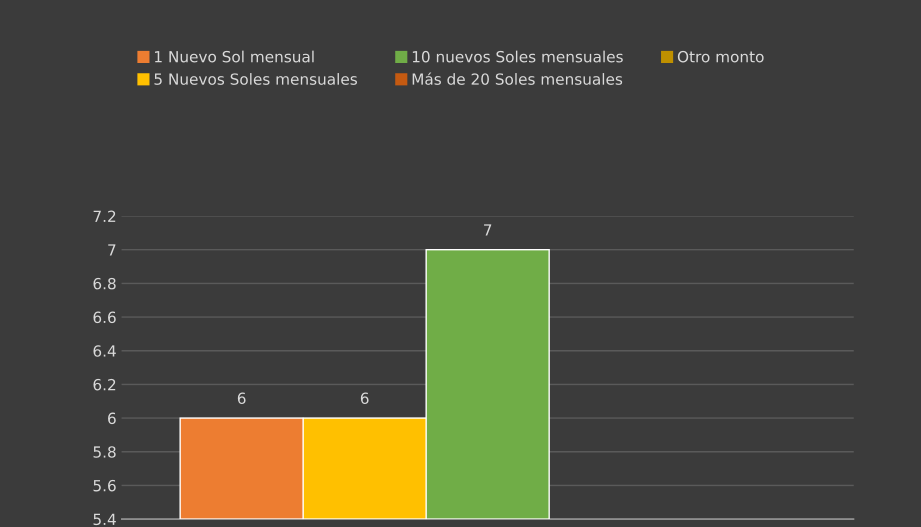 This screenshot has width=921, height=527. What do you see at coordinates (234, 56) in the screenshot?
I see `legend-label: 1 Nuevo Sol mensual` at bounding box center [234, 56].